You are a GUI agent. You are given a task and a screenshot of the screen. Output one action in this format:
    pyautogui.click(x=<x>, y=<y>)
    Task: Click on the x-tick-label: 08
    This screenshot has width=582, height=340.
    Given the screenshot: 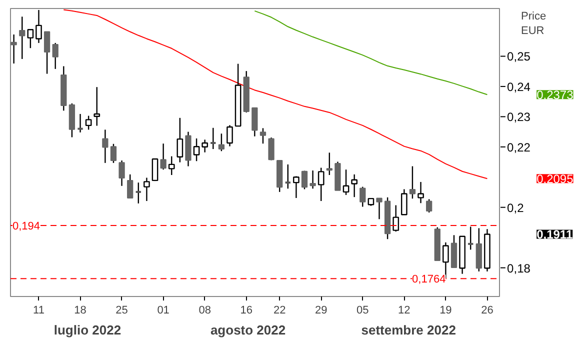 What is the action you would take?
    pyautogui.click(x=204, y=310)
    